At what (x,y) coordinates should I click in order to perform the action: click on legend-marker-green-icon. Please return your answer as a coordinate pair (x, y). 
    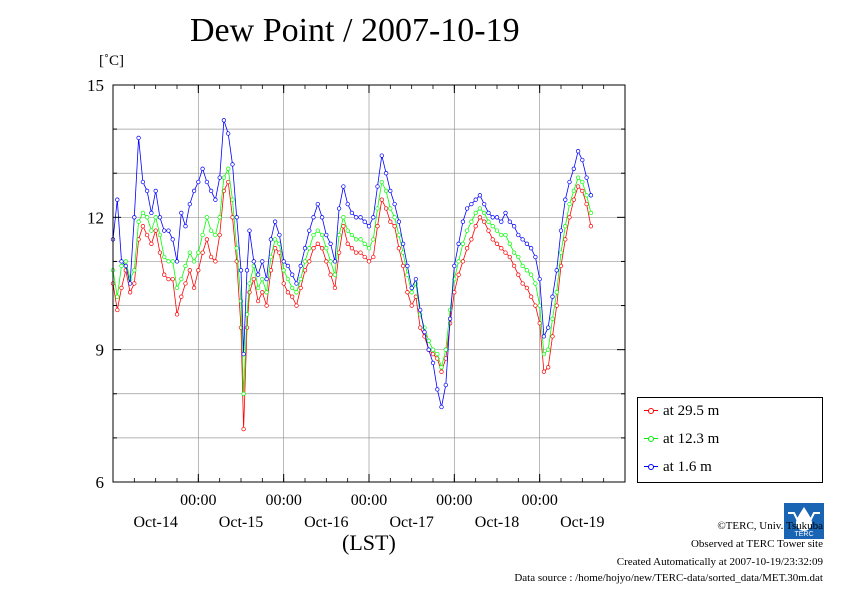
    Looking at the image, I should click on (651, 439).